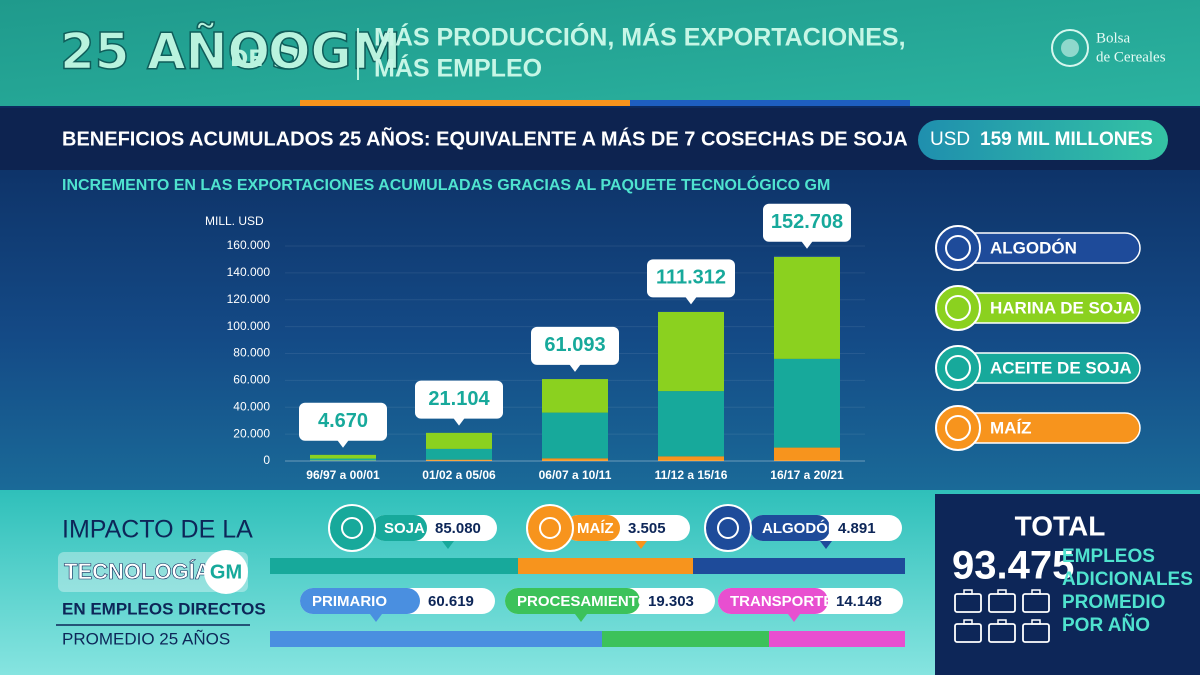 The width and height of the screenshot is (1200, 680). I want to click on employment-name: PRIMARIO, so click(349, 601).